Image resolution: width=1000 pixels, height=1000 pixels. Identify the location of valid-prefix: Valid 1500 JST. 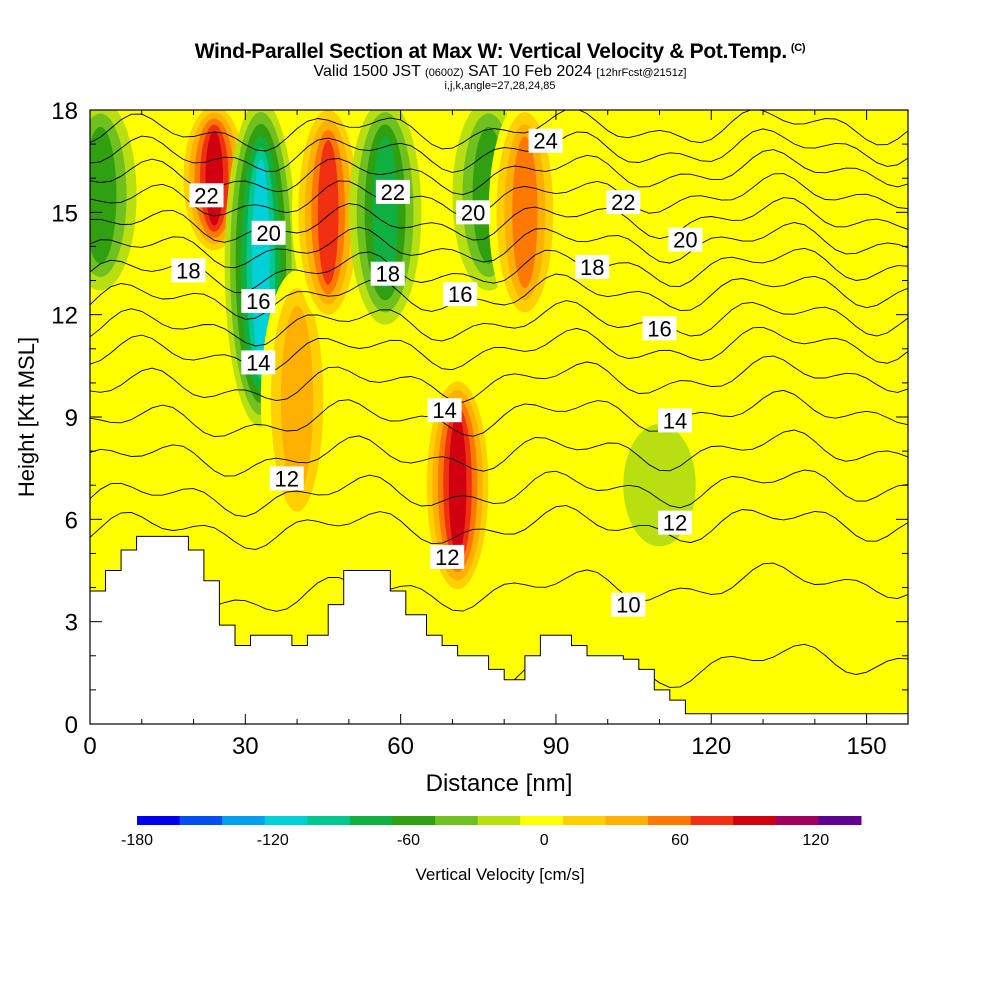
(367, 71).